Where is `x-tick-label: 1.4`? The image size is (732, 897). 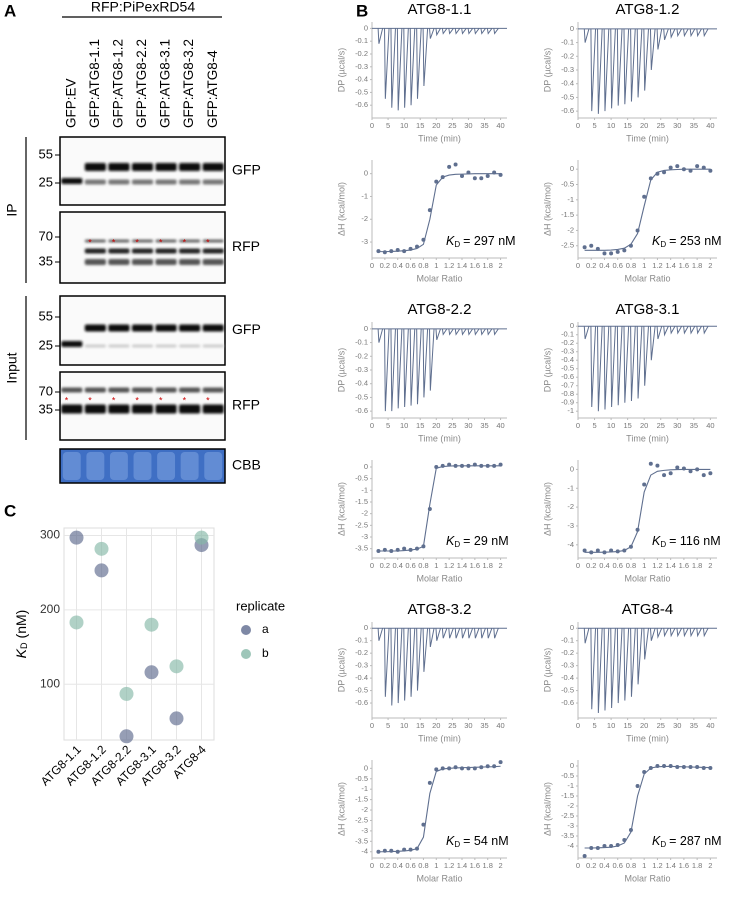 x-tick-label: 1.4 is located at coordinates (670, 565).